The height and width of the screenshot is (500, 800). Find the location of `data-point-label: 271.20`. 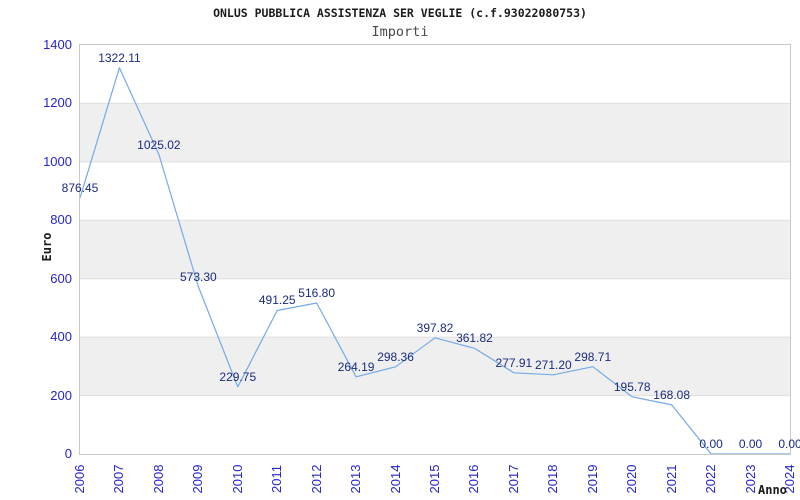

data-point-label: 271.20 is located at coordinates (553, 364).